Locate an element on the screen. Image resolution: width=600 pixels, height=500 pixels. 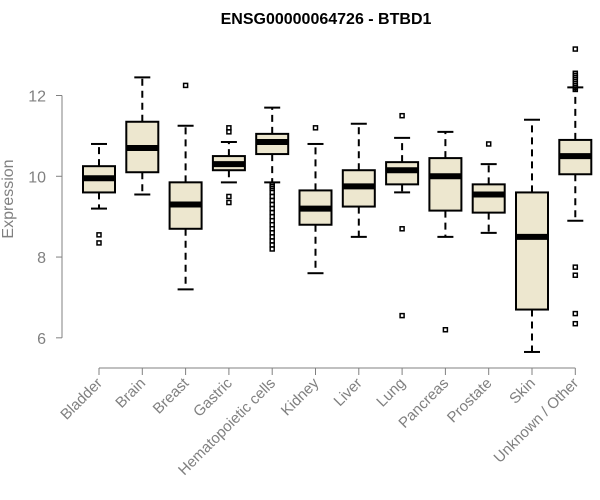
box-kidney is located at coordinates (315, 200).